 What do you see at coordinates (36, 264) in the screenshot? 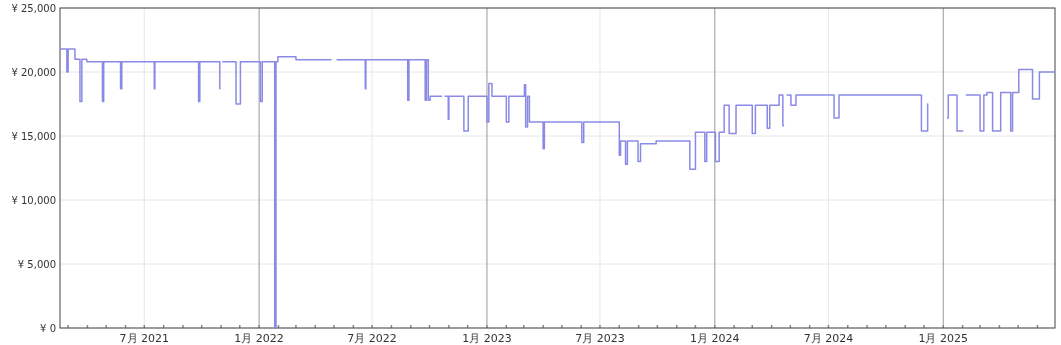
I see `y-tick-label: ¥ 5,000` at bounding box center [36, 264].